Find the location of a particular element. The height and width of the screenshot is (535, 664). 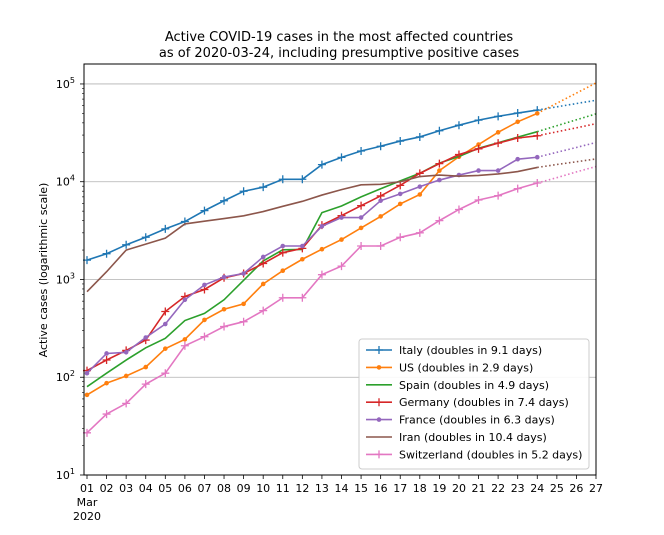

x-tick-label: 13 is located at coordinates (322, 488).